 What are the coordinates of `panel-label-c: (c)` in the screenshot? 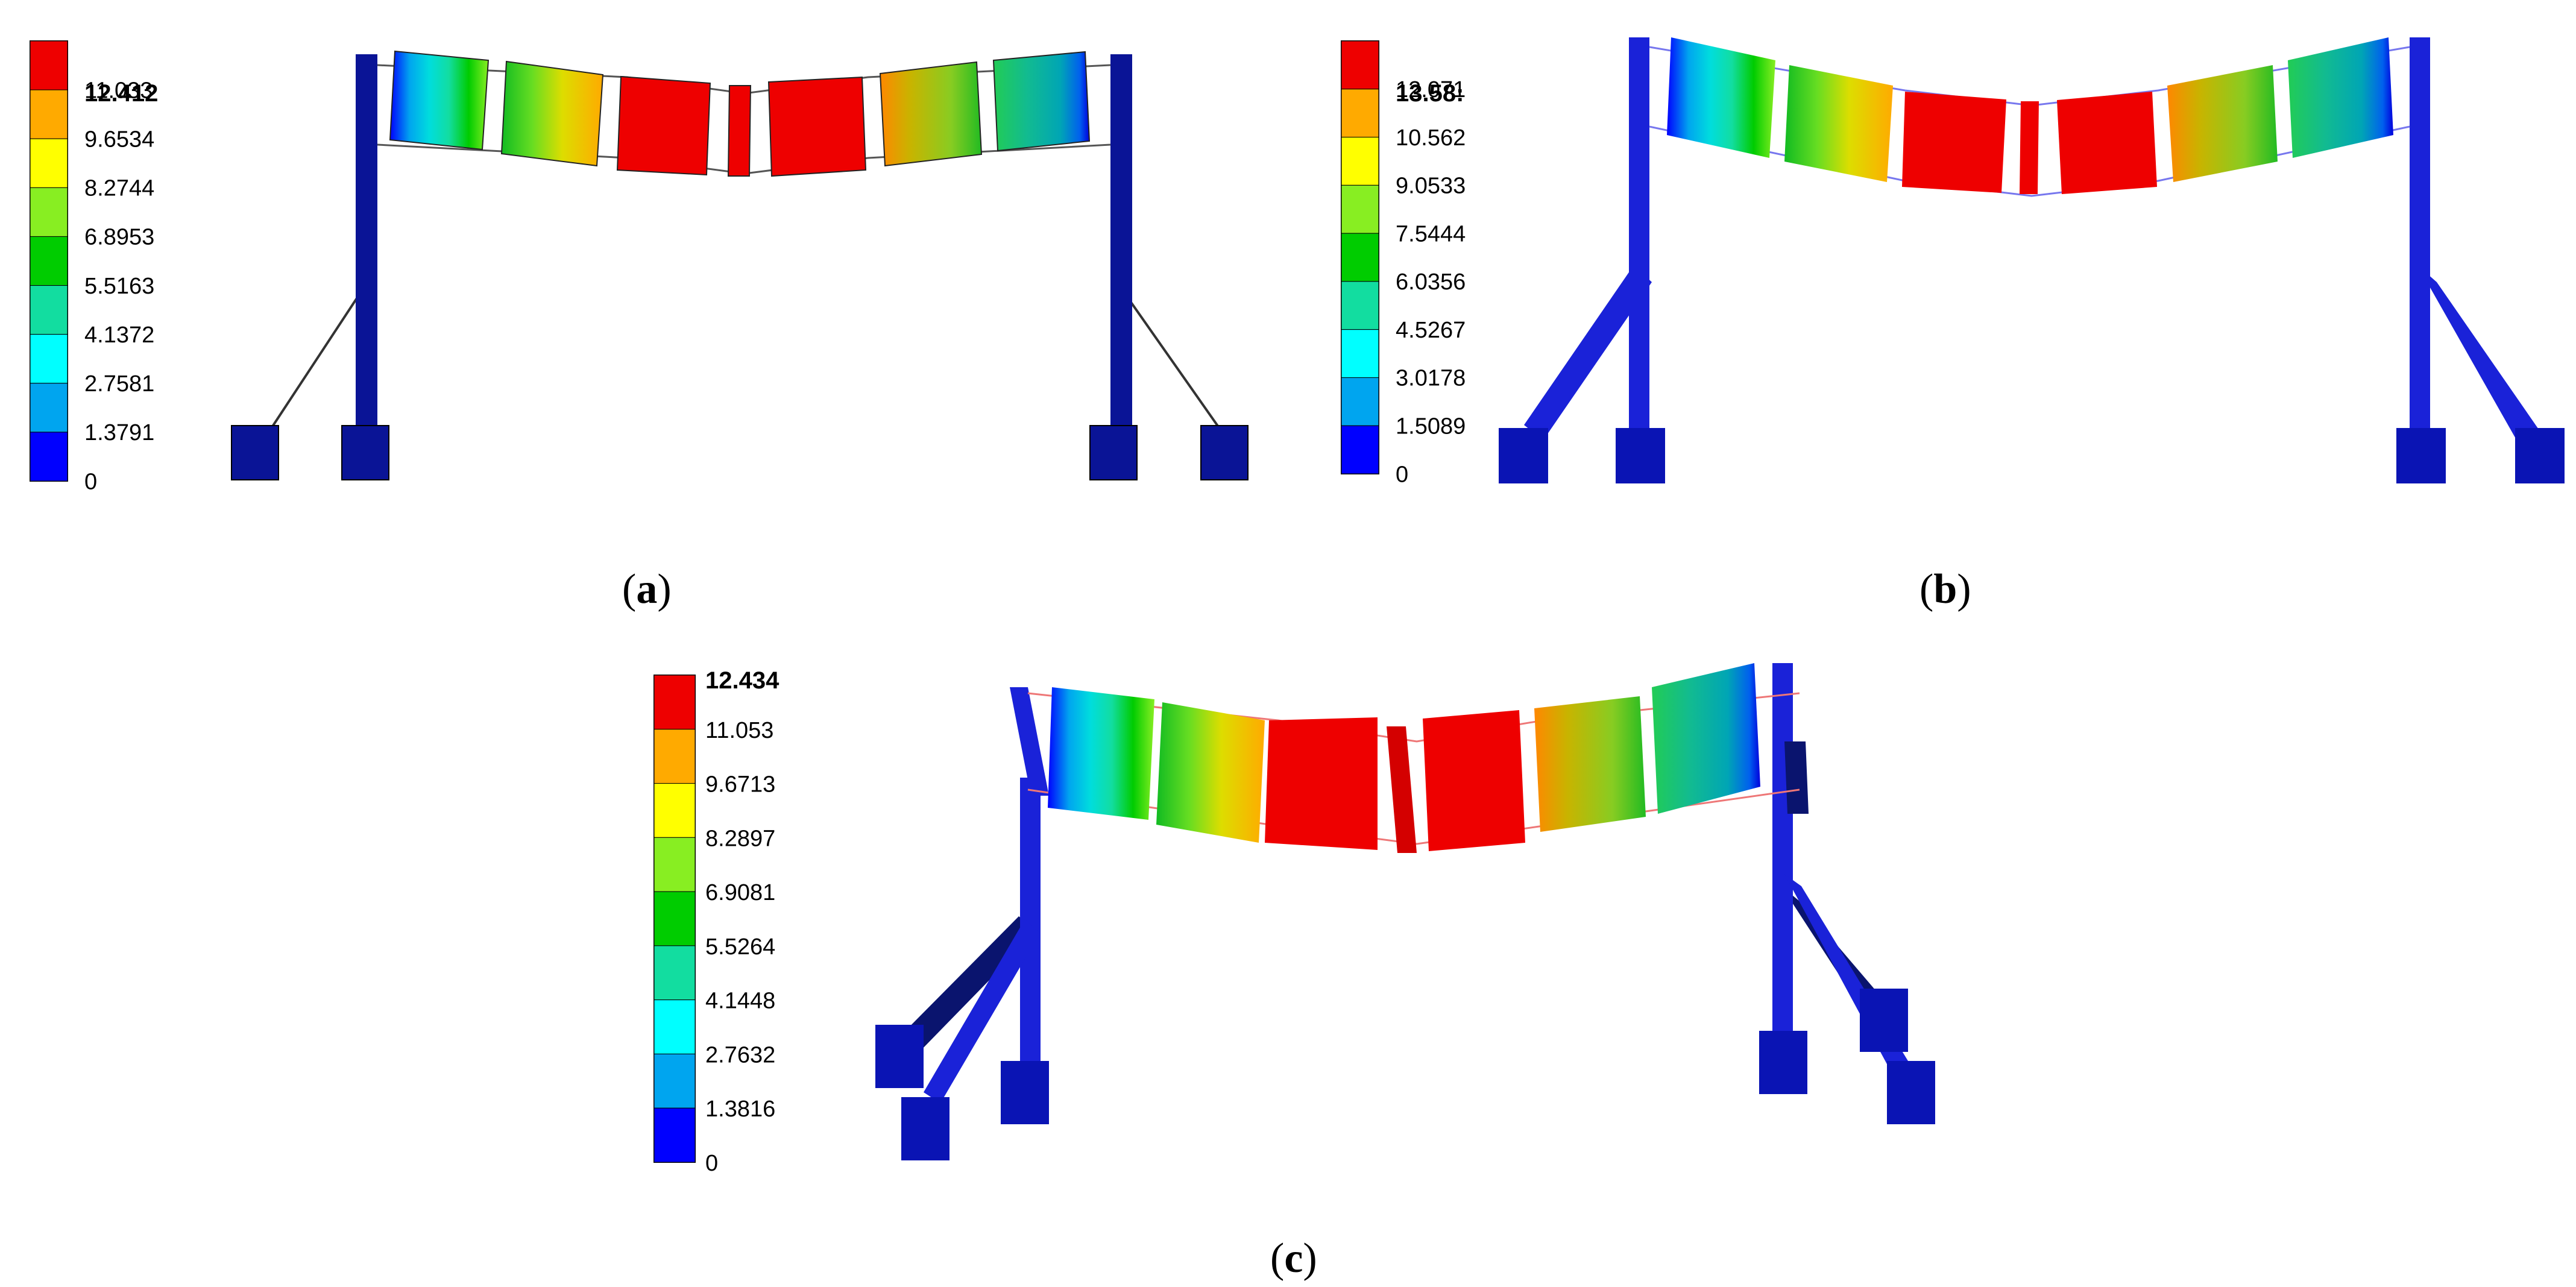 It's located at (1293, 1258).